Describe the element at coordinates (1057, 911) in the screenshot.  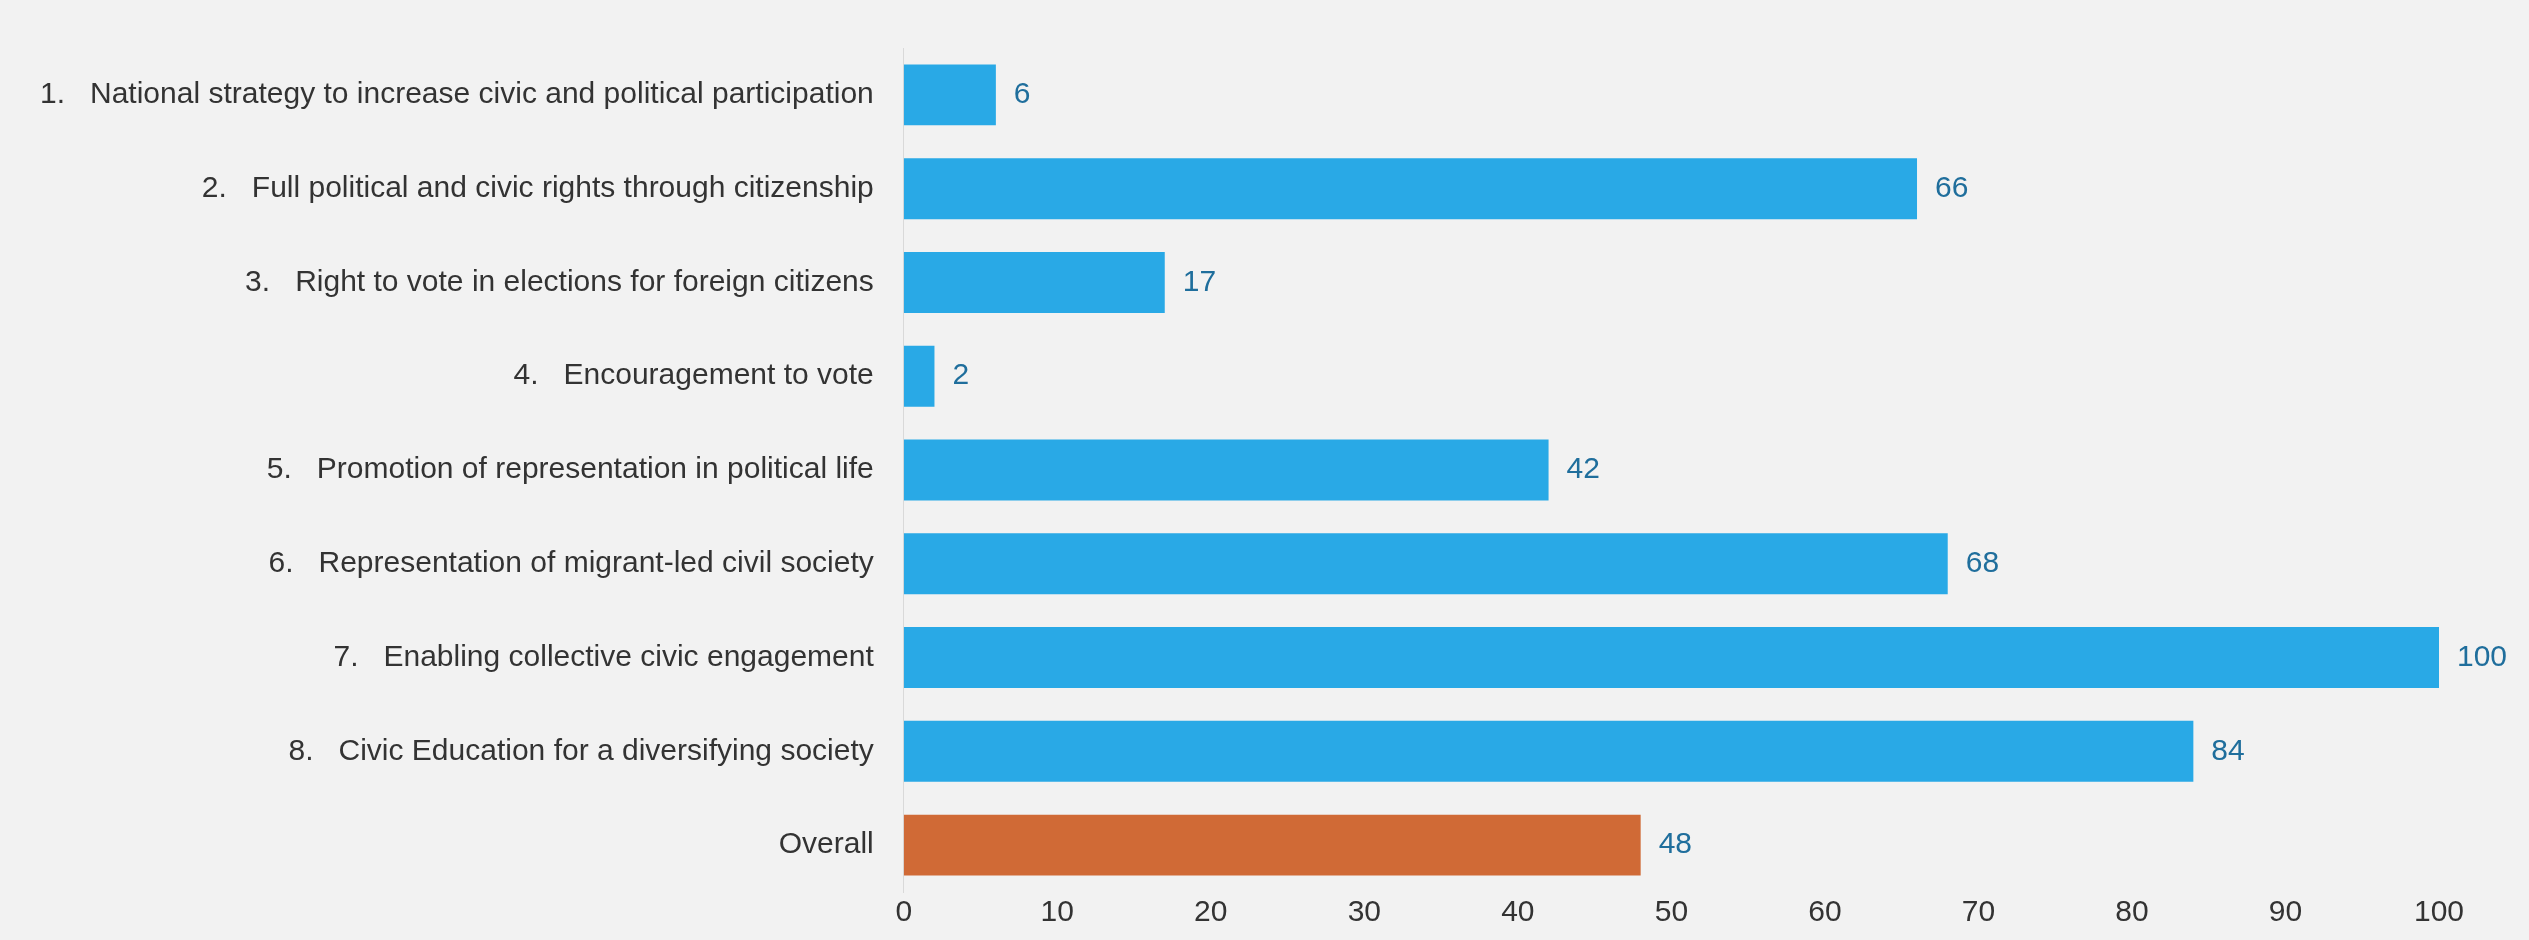
I see `x-tick-label: 10` at that location.